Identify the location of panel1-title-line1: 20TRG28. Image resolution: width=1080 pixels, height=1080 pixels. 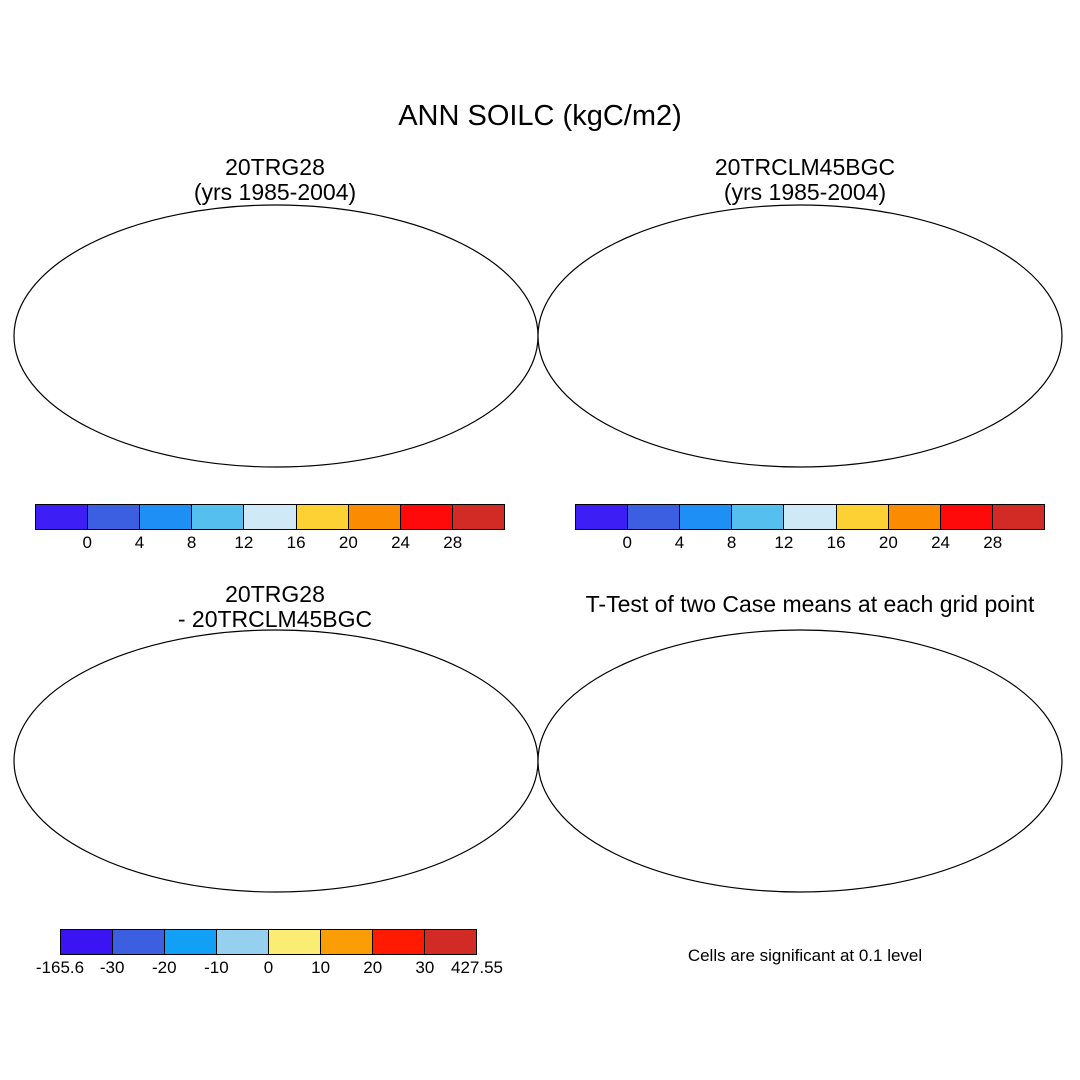
(275, 167).